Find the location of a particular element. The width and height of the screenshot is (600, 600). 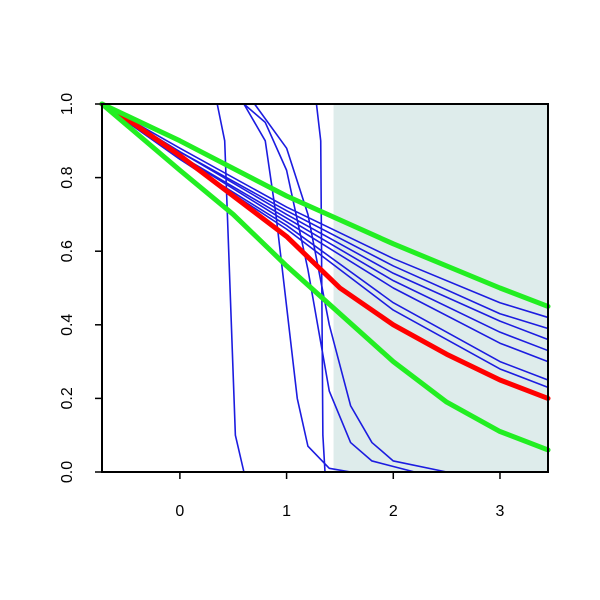

x-tick-label: 2 is located at coordinates (393, 511).